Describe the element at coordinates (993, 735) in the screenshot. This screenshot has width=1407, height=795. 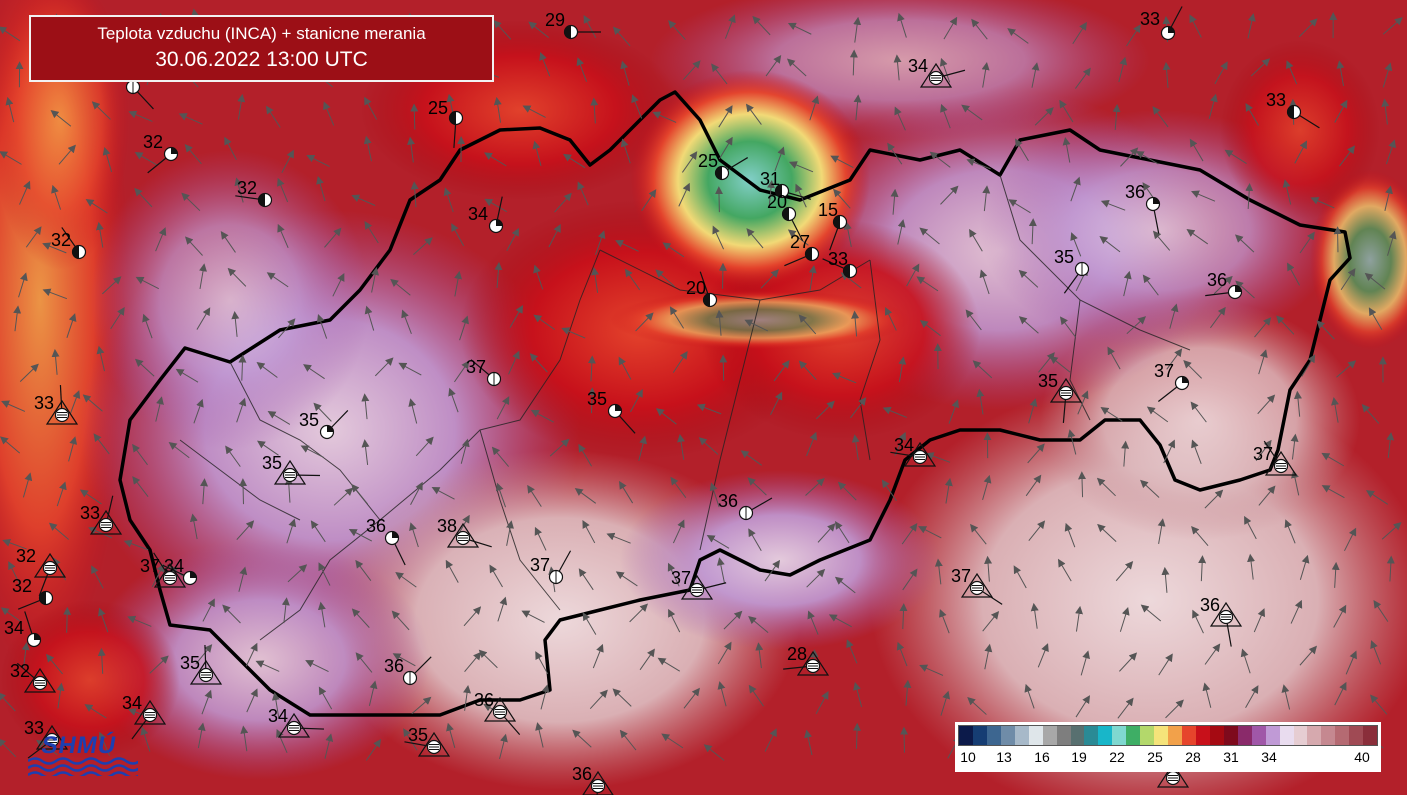
I see `legend-color-swatch` at that location.